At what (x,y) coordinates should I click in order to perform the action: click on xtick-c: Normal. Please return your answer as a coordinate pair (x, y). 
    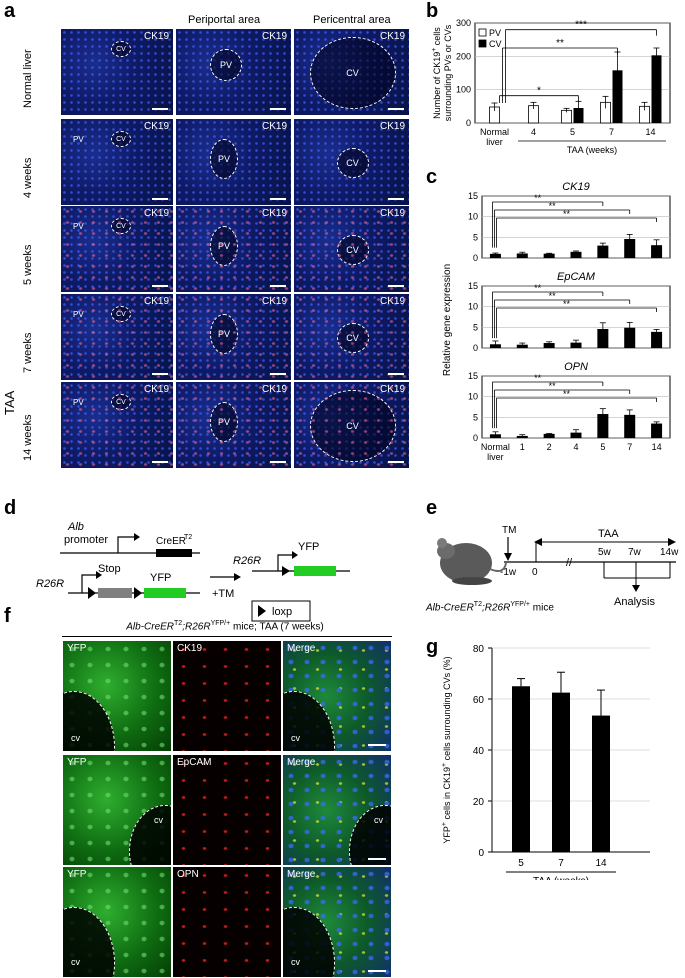
    Looking at the image, I should click on (495, 447).